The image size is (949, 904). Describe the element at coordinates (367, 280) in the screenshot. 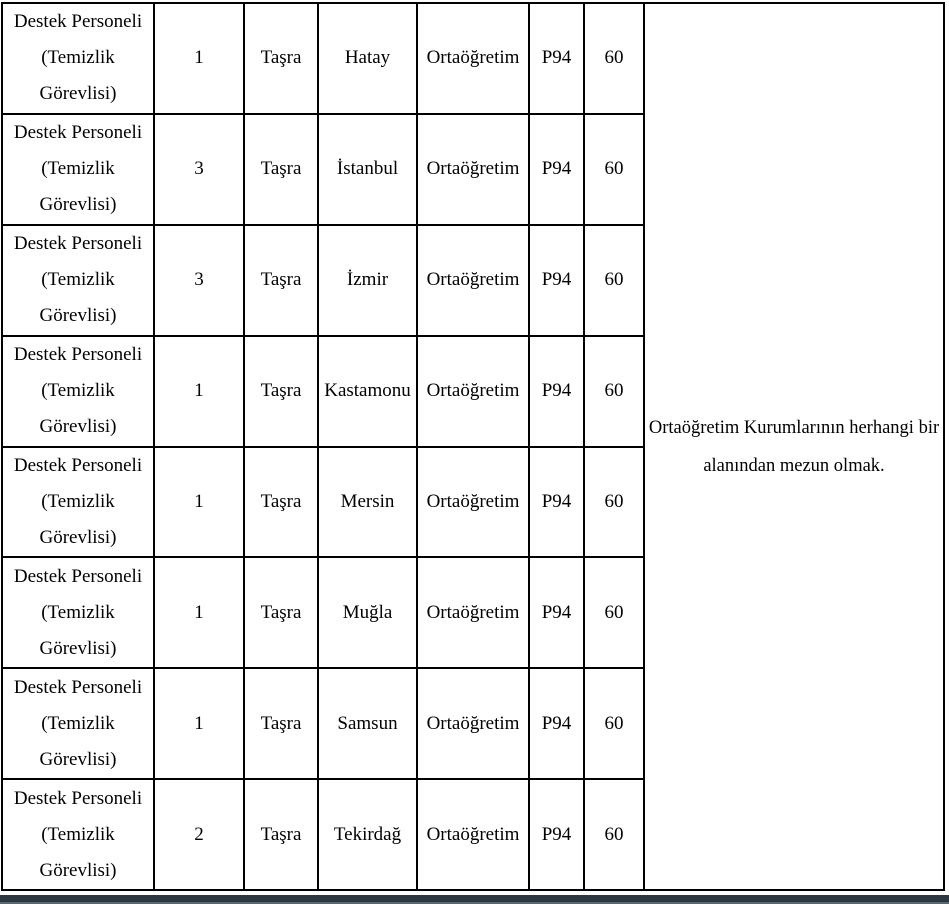

I see `province-cell: İzmir` at that location.